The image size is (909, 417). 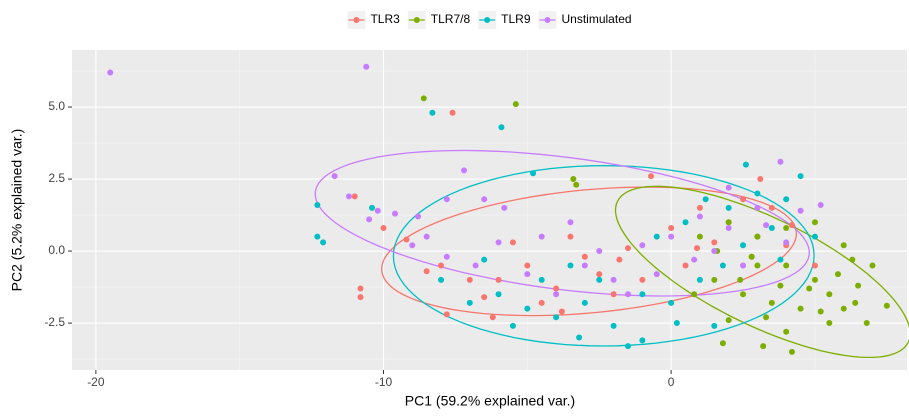 What do you see at coordinates (597, 19) in the screenshot?
I see `legend-label: Unstimulated` at bounding box center [597, 19].